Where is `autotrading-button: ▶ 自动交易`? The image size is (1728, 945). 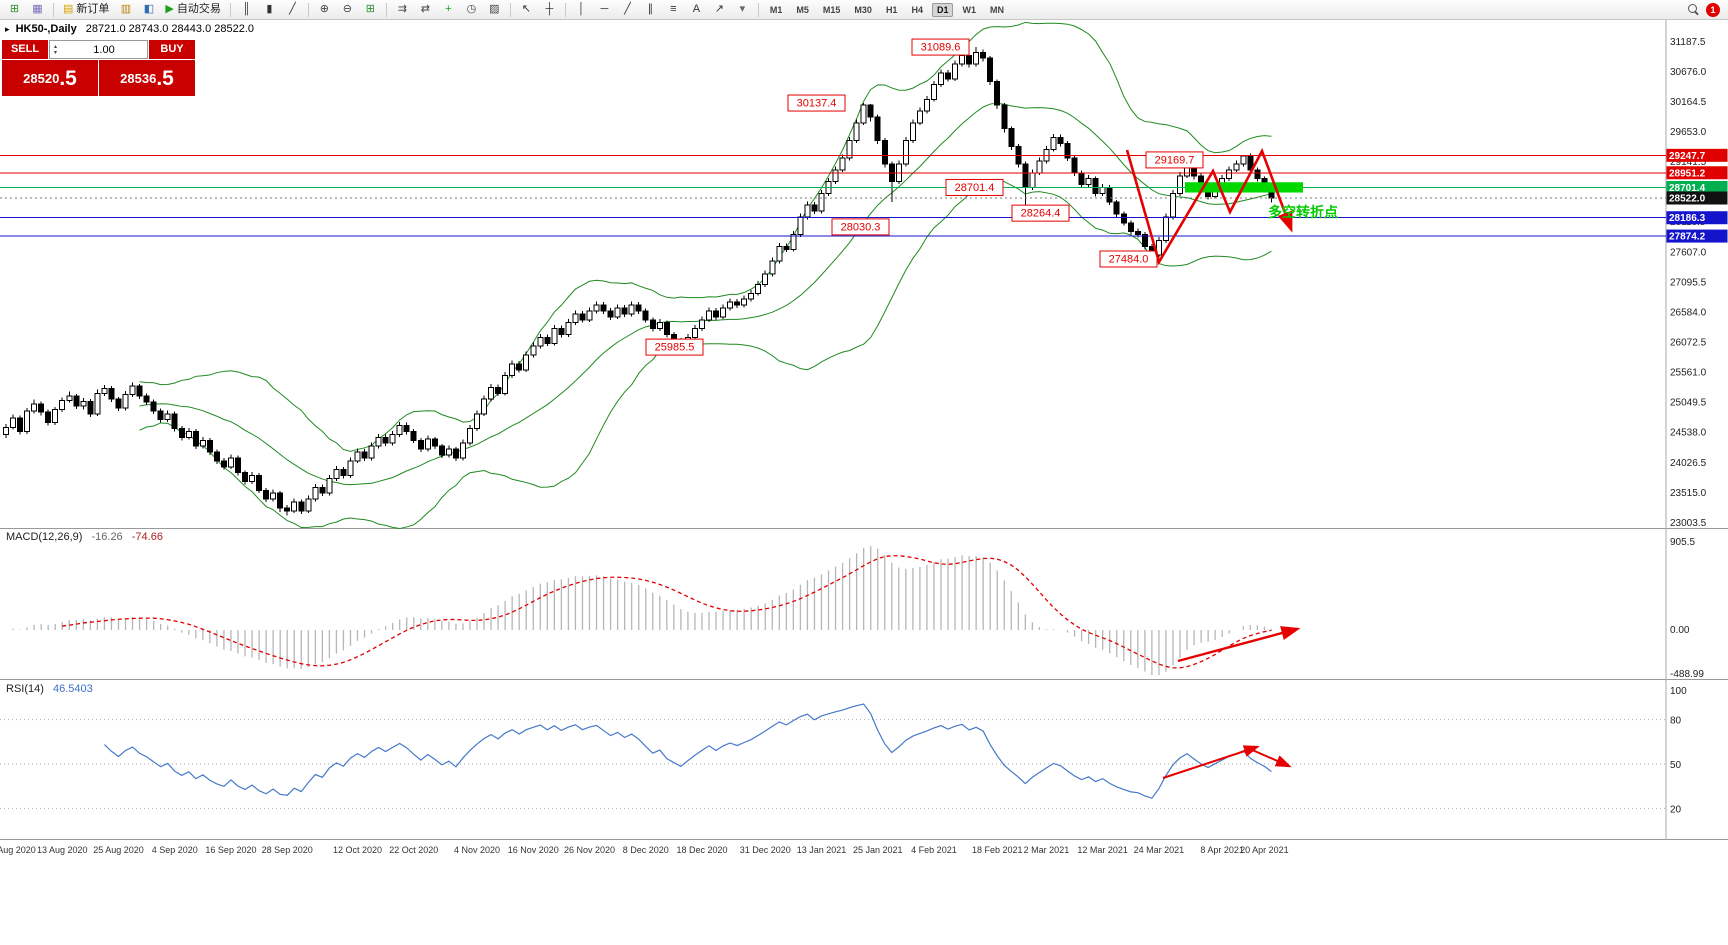
autotrading-button: ▶ 自动交易 is located at coordinates (192, 9).